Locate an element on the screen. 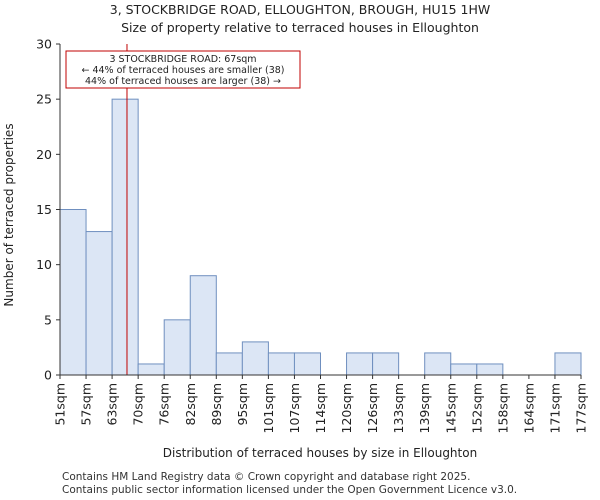 The image size is (600, 500). bar-152sqm is located at coordinates (490, 369).